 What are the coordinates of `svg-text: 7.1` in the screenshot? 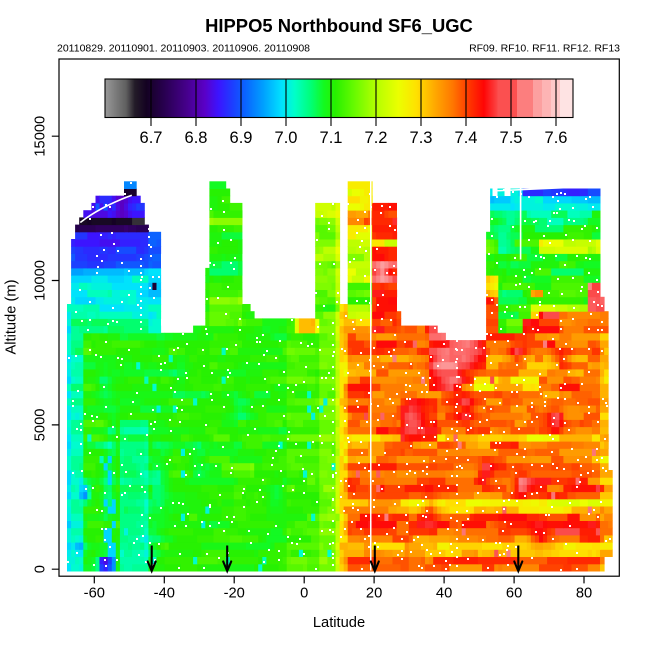 It's located at (331, 138).